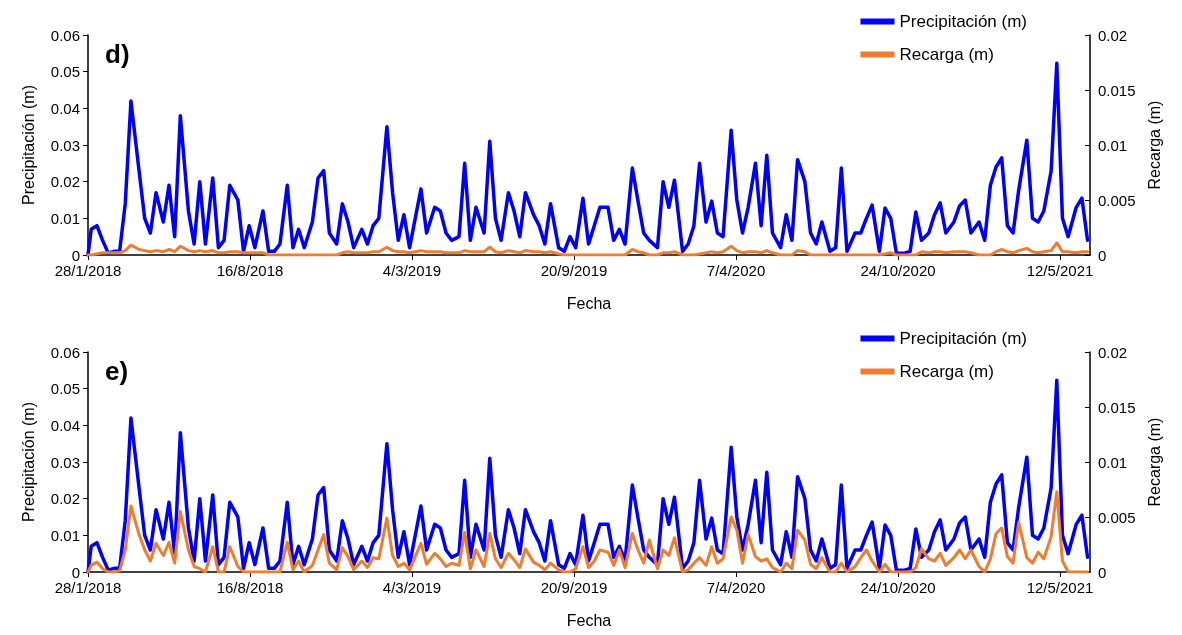 The image size is (1182, 635). Describe the element at coordinates (117, 54) in the screenshot. I see `chart-title: d)` at that location.